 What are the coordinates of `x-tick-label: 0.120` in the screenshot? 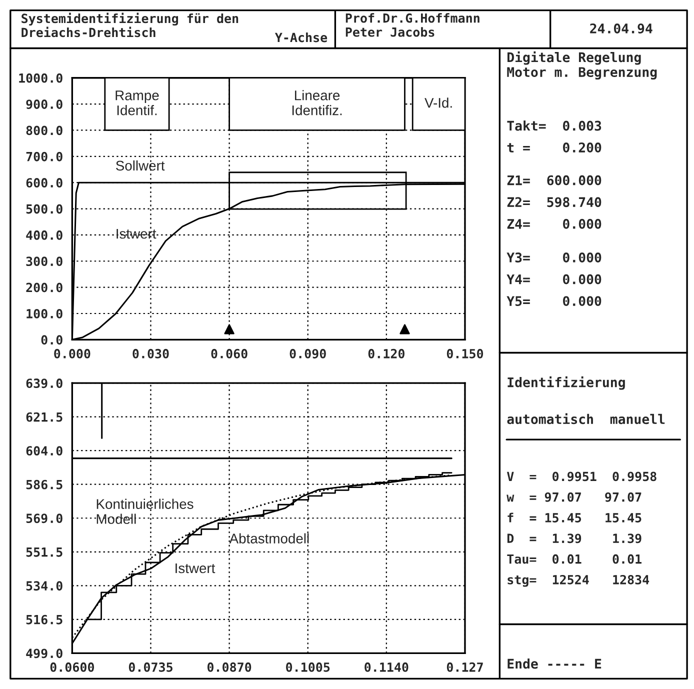 It's located at (386, 353).